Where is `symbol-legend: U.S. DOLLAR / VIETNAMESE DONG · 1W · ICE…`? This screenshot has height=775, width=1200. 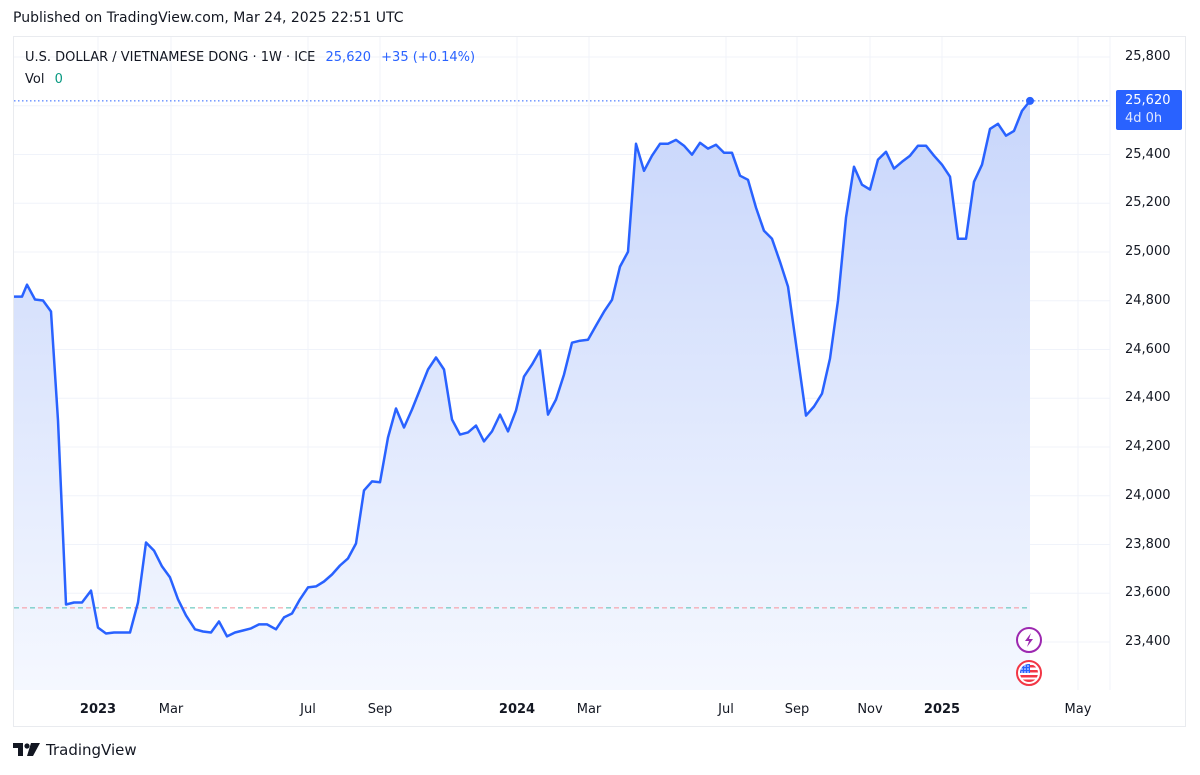
symbol-legend: U.S. DOLLAR / VIETNAMESE DONG · 1W · ICE… is located at coordinates (250, 69).